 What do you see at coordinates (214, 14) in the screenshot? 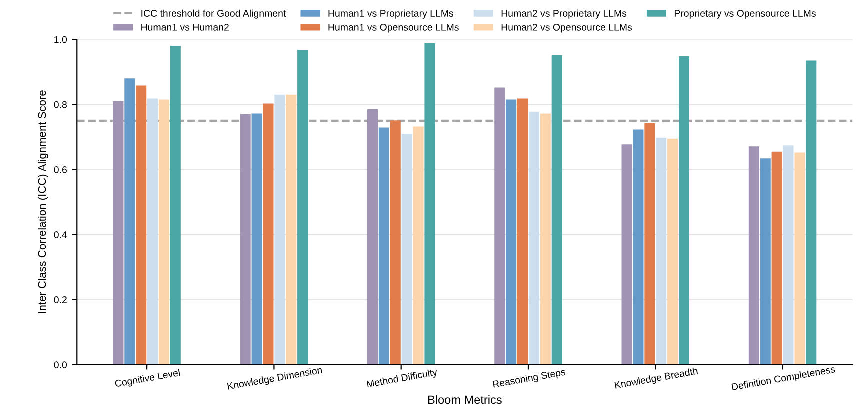
I see `legend-label: ICC threshold for Good Alignment` at bounding box center [214, 14].